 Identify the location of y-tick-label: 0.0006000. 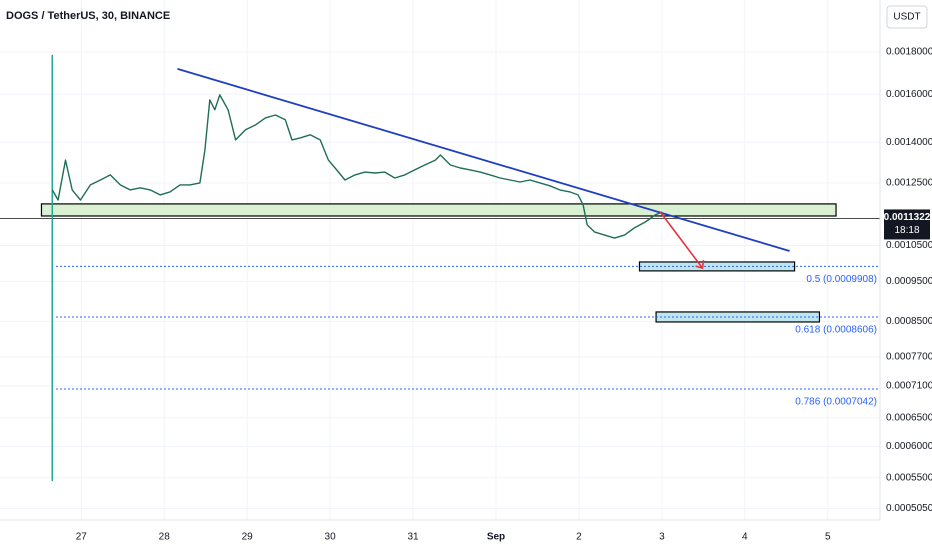
(909, 446).